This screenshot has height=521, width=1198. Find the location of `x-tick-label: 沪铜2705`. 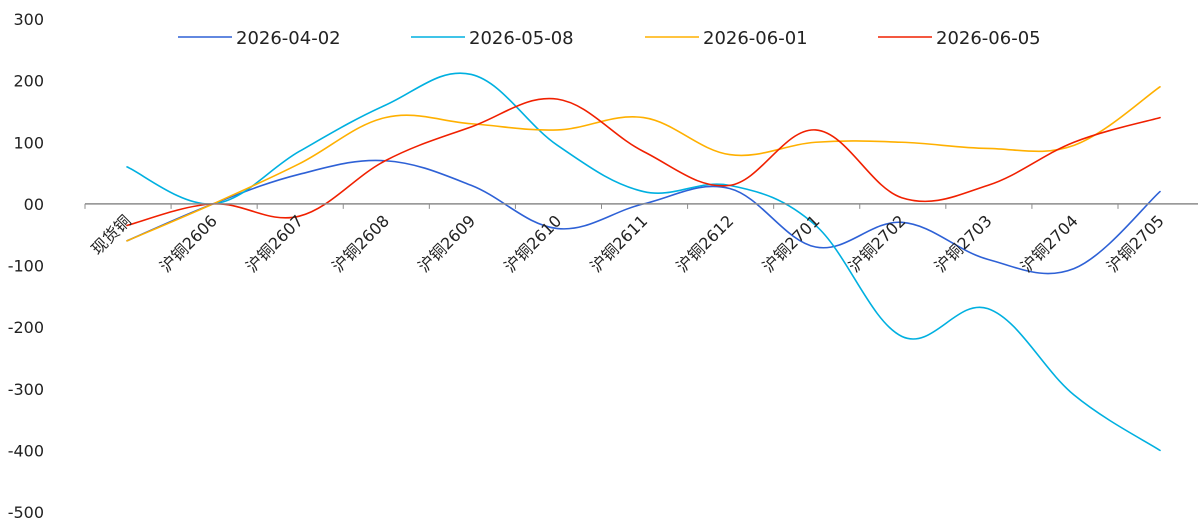

x-tick-label: 沪铜2705 is located at coordinates (1135, 243).